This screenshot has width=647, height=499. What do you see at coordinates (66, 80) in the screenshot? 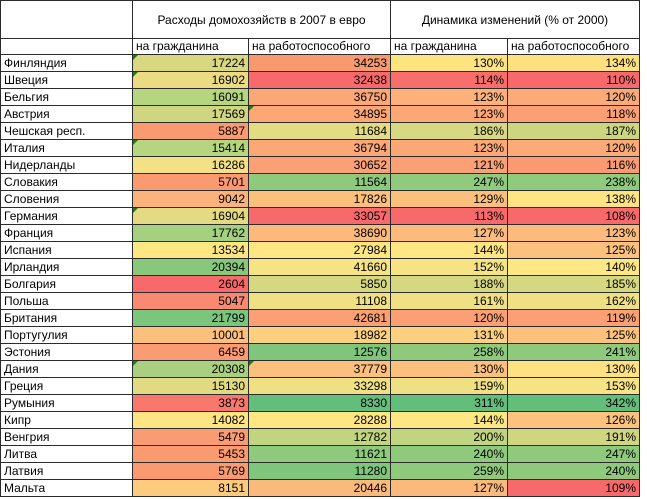
I see `country-cell: Швеция` at bounding box center [66, 80].